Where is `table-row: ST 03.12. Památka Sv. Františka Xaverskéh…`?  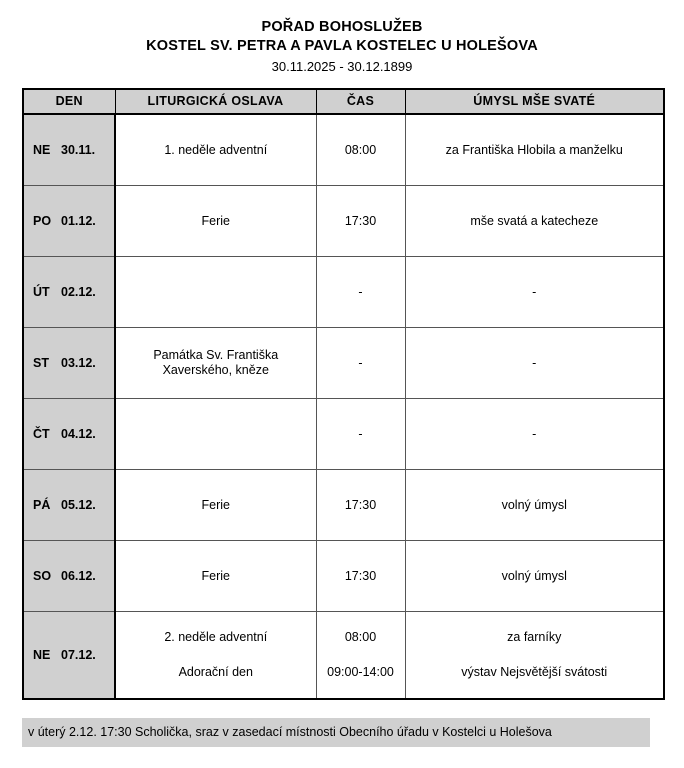
table-row: ST 03.12. Památka Sv. Františka Xaverskéh… is located at coordinates (343, 363).